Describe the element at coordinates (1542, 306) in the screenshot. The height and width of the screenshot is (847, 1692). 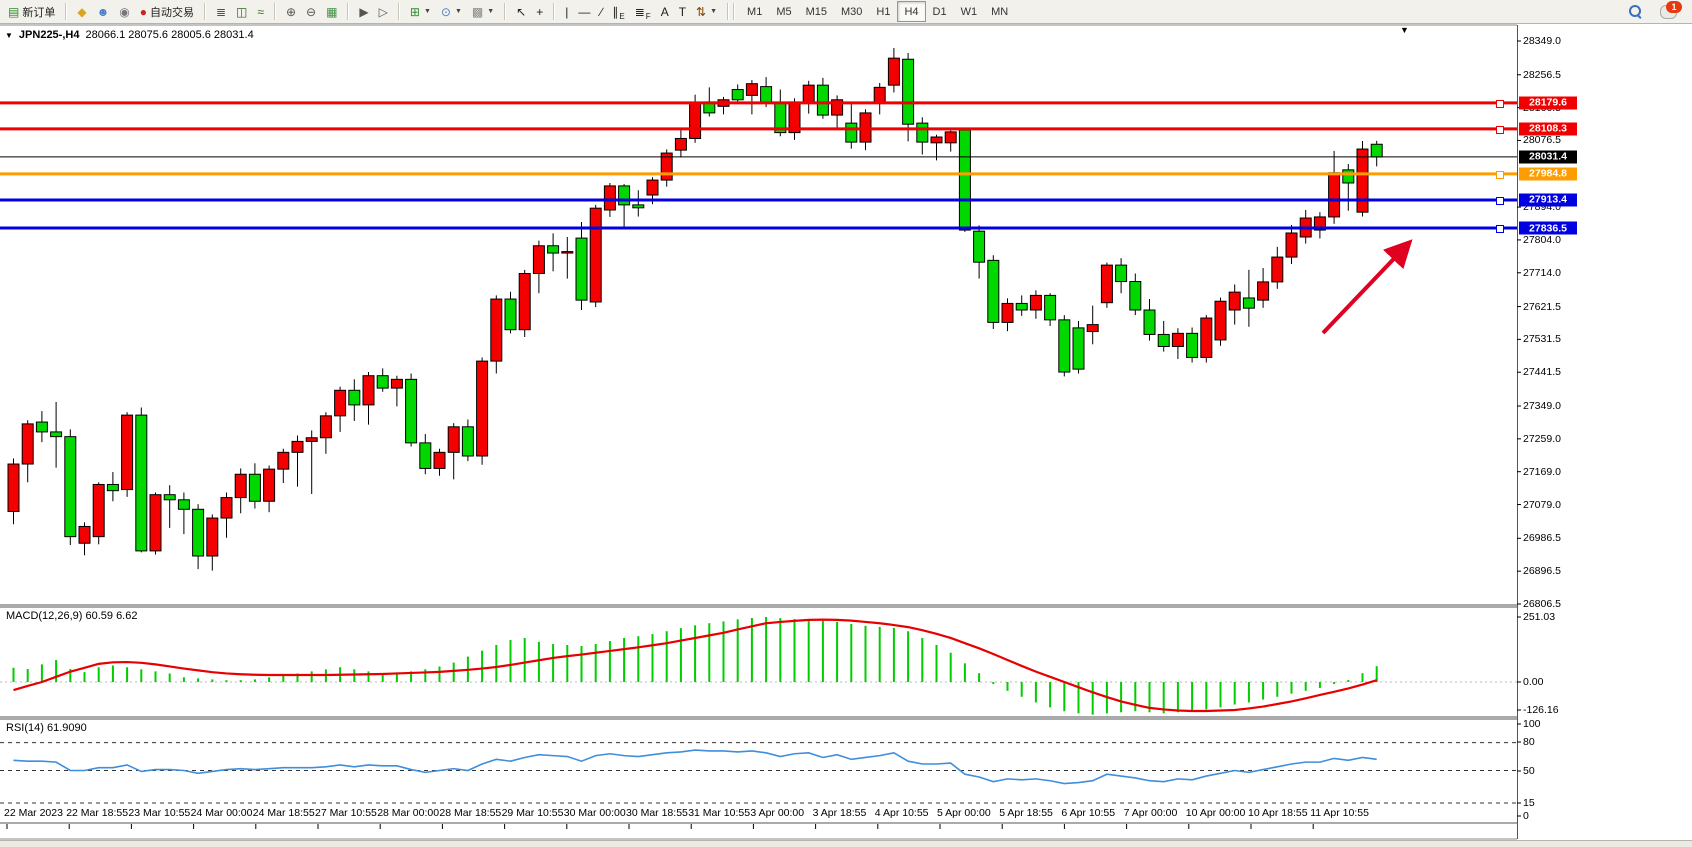
I see `price-axis-label: 27621.5` at that location.